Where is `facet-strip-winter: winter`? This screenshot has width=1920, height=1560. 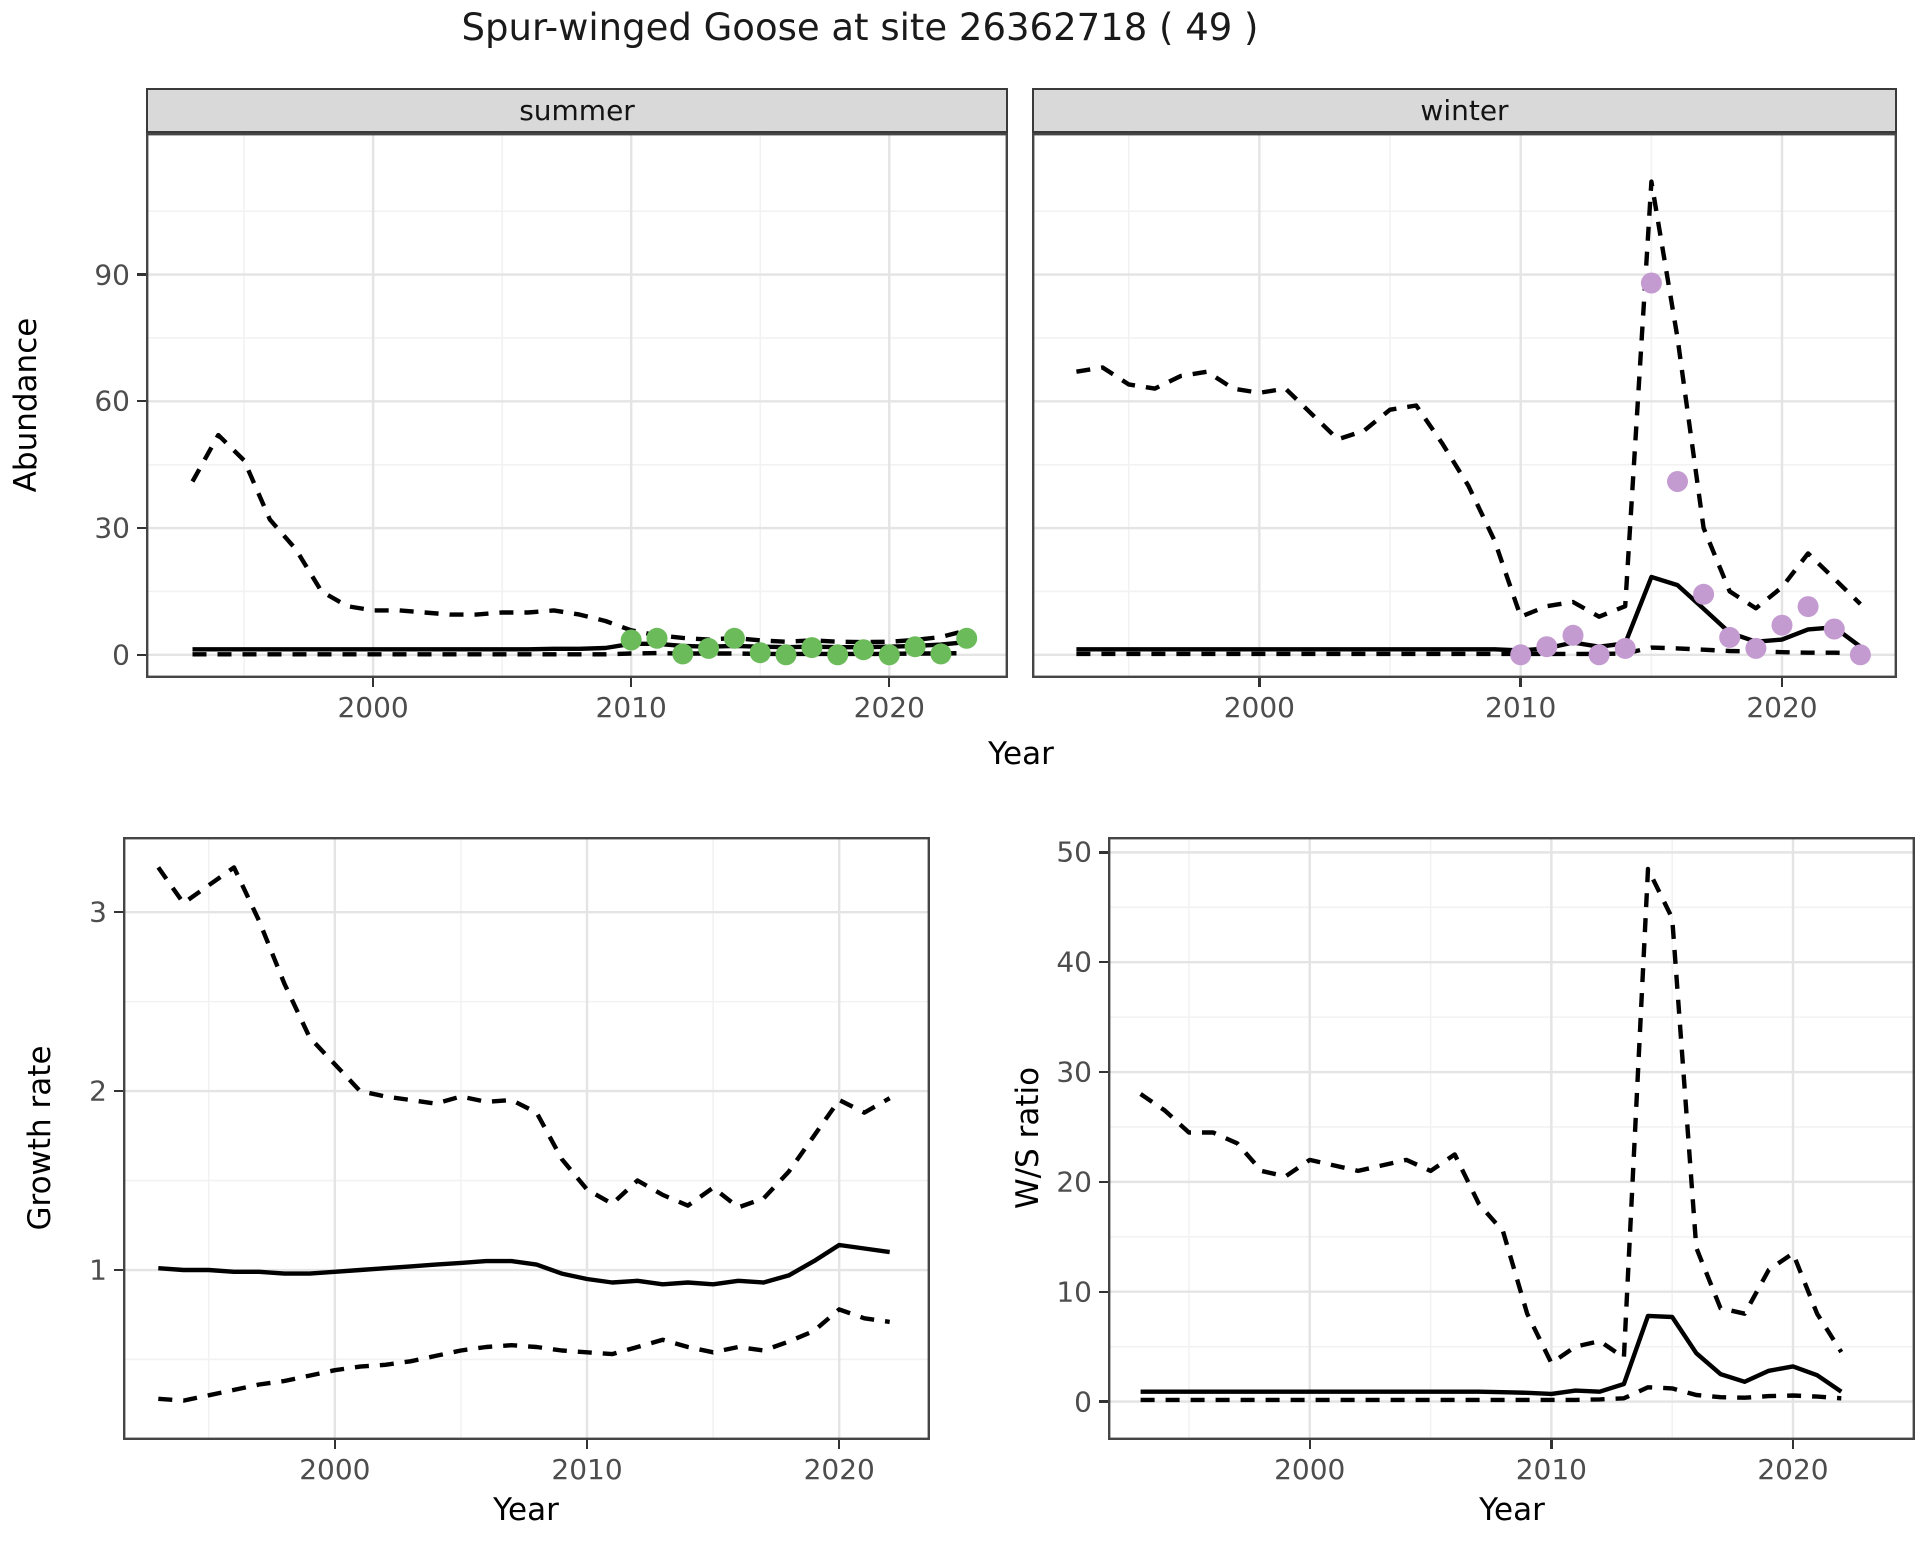
facet-strip-winter: winter is located at coordinates (1464, 110).